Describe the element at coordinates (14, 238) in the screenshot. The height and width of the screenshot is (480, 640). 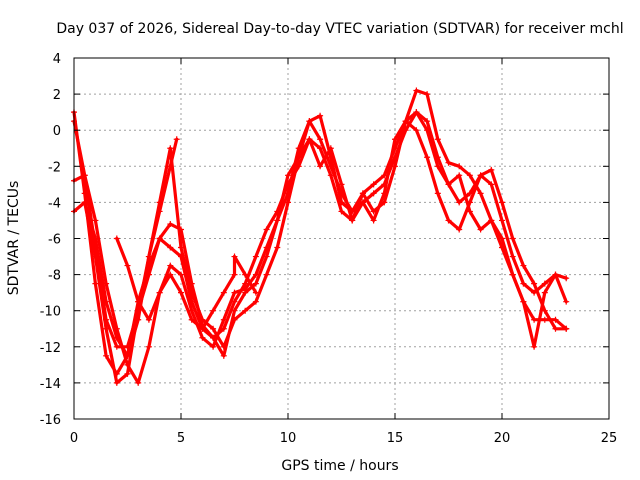
I see `y-axis-label: SDTVAR / TECUs` at that location.